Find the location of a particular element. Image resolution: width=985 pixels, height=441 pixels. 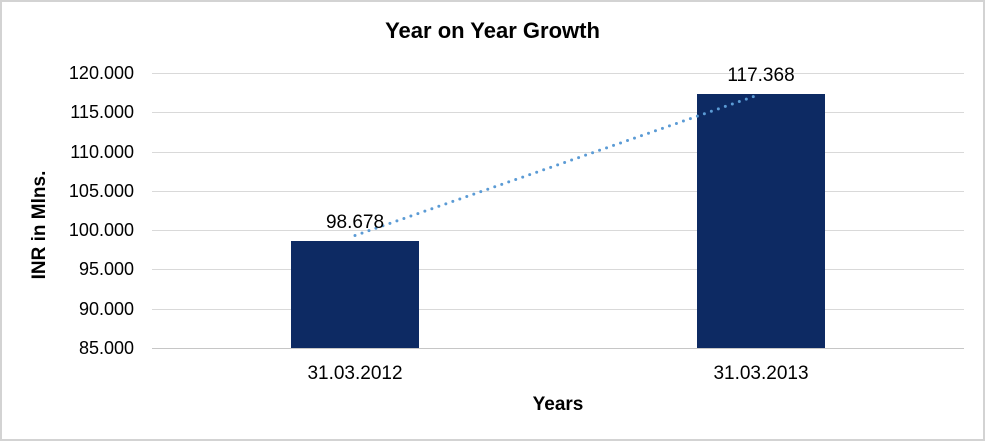

y-tick-label: 95.000 is located at coordinates (106, 269).